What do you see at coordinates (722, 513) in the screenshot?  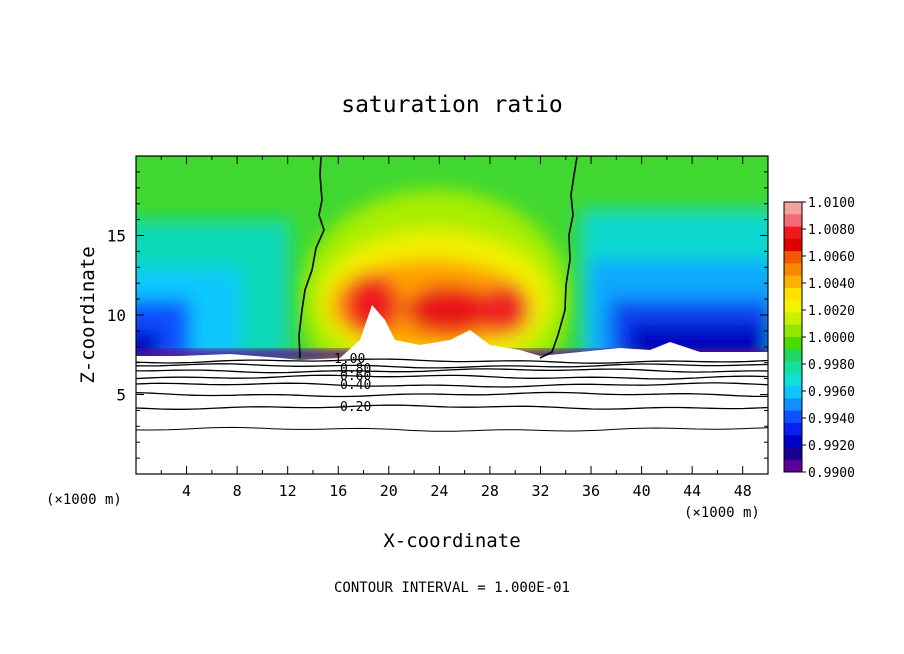 I see `x-unit-right: (×1000 m)` at bounding box center [722, 513].